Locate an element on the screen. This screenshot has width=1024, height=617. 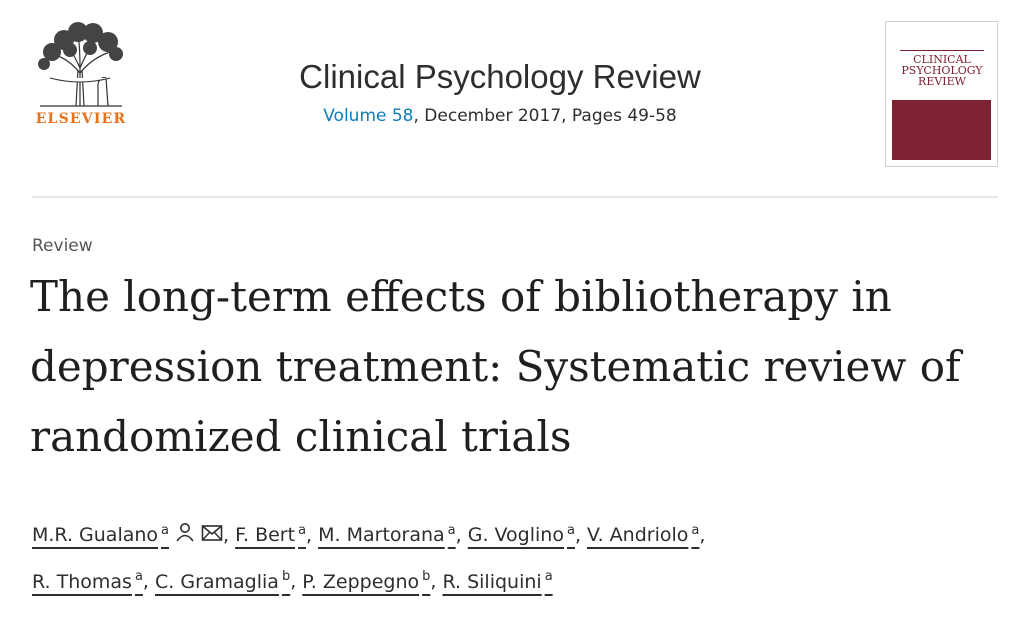
author-name: G. Voglino is located at coordinates (515, 535).